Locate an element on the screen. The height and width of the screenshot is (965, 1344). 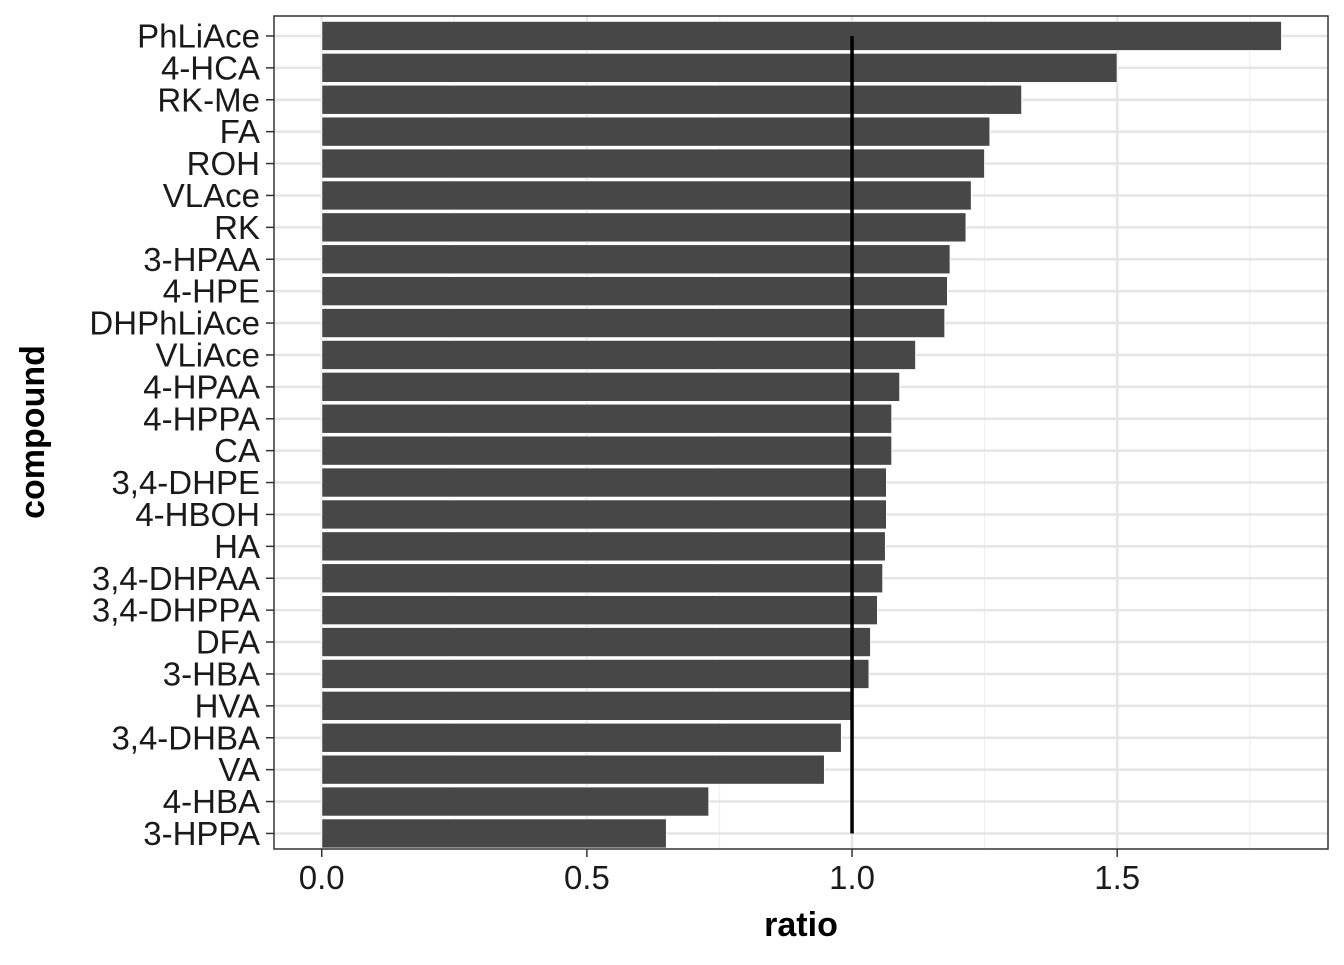
bar-3,4-DHBA is located at coordinates (581, 737).